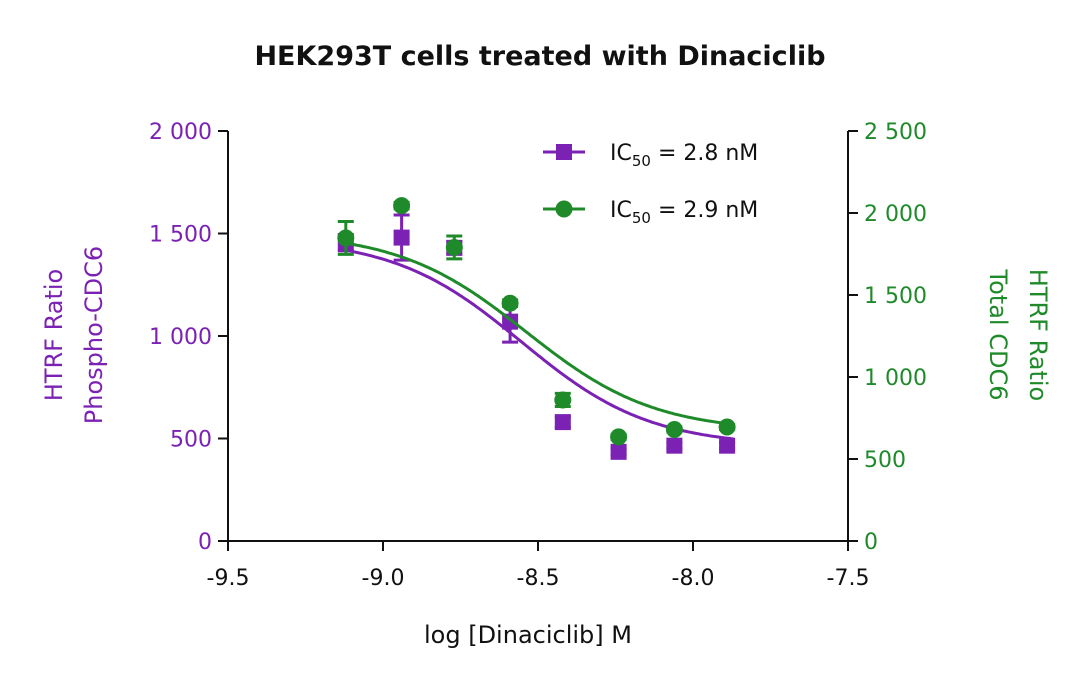 The height and width of the screenshot is (688, 1080). I want to click on legend-circle-marker, so click(564, 209).